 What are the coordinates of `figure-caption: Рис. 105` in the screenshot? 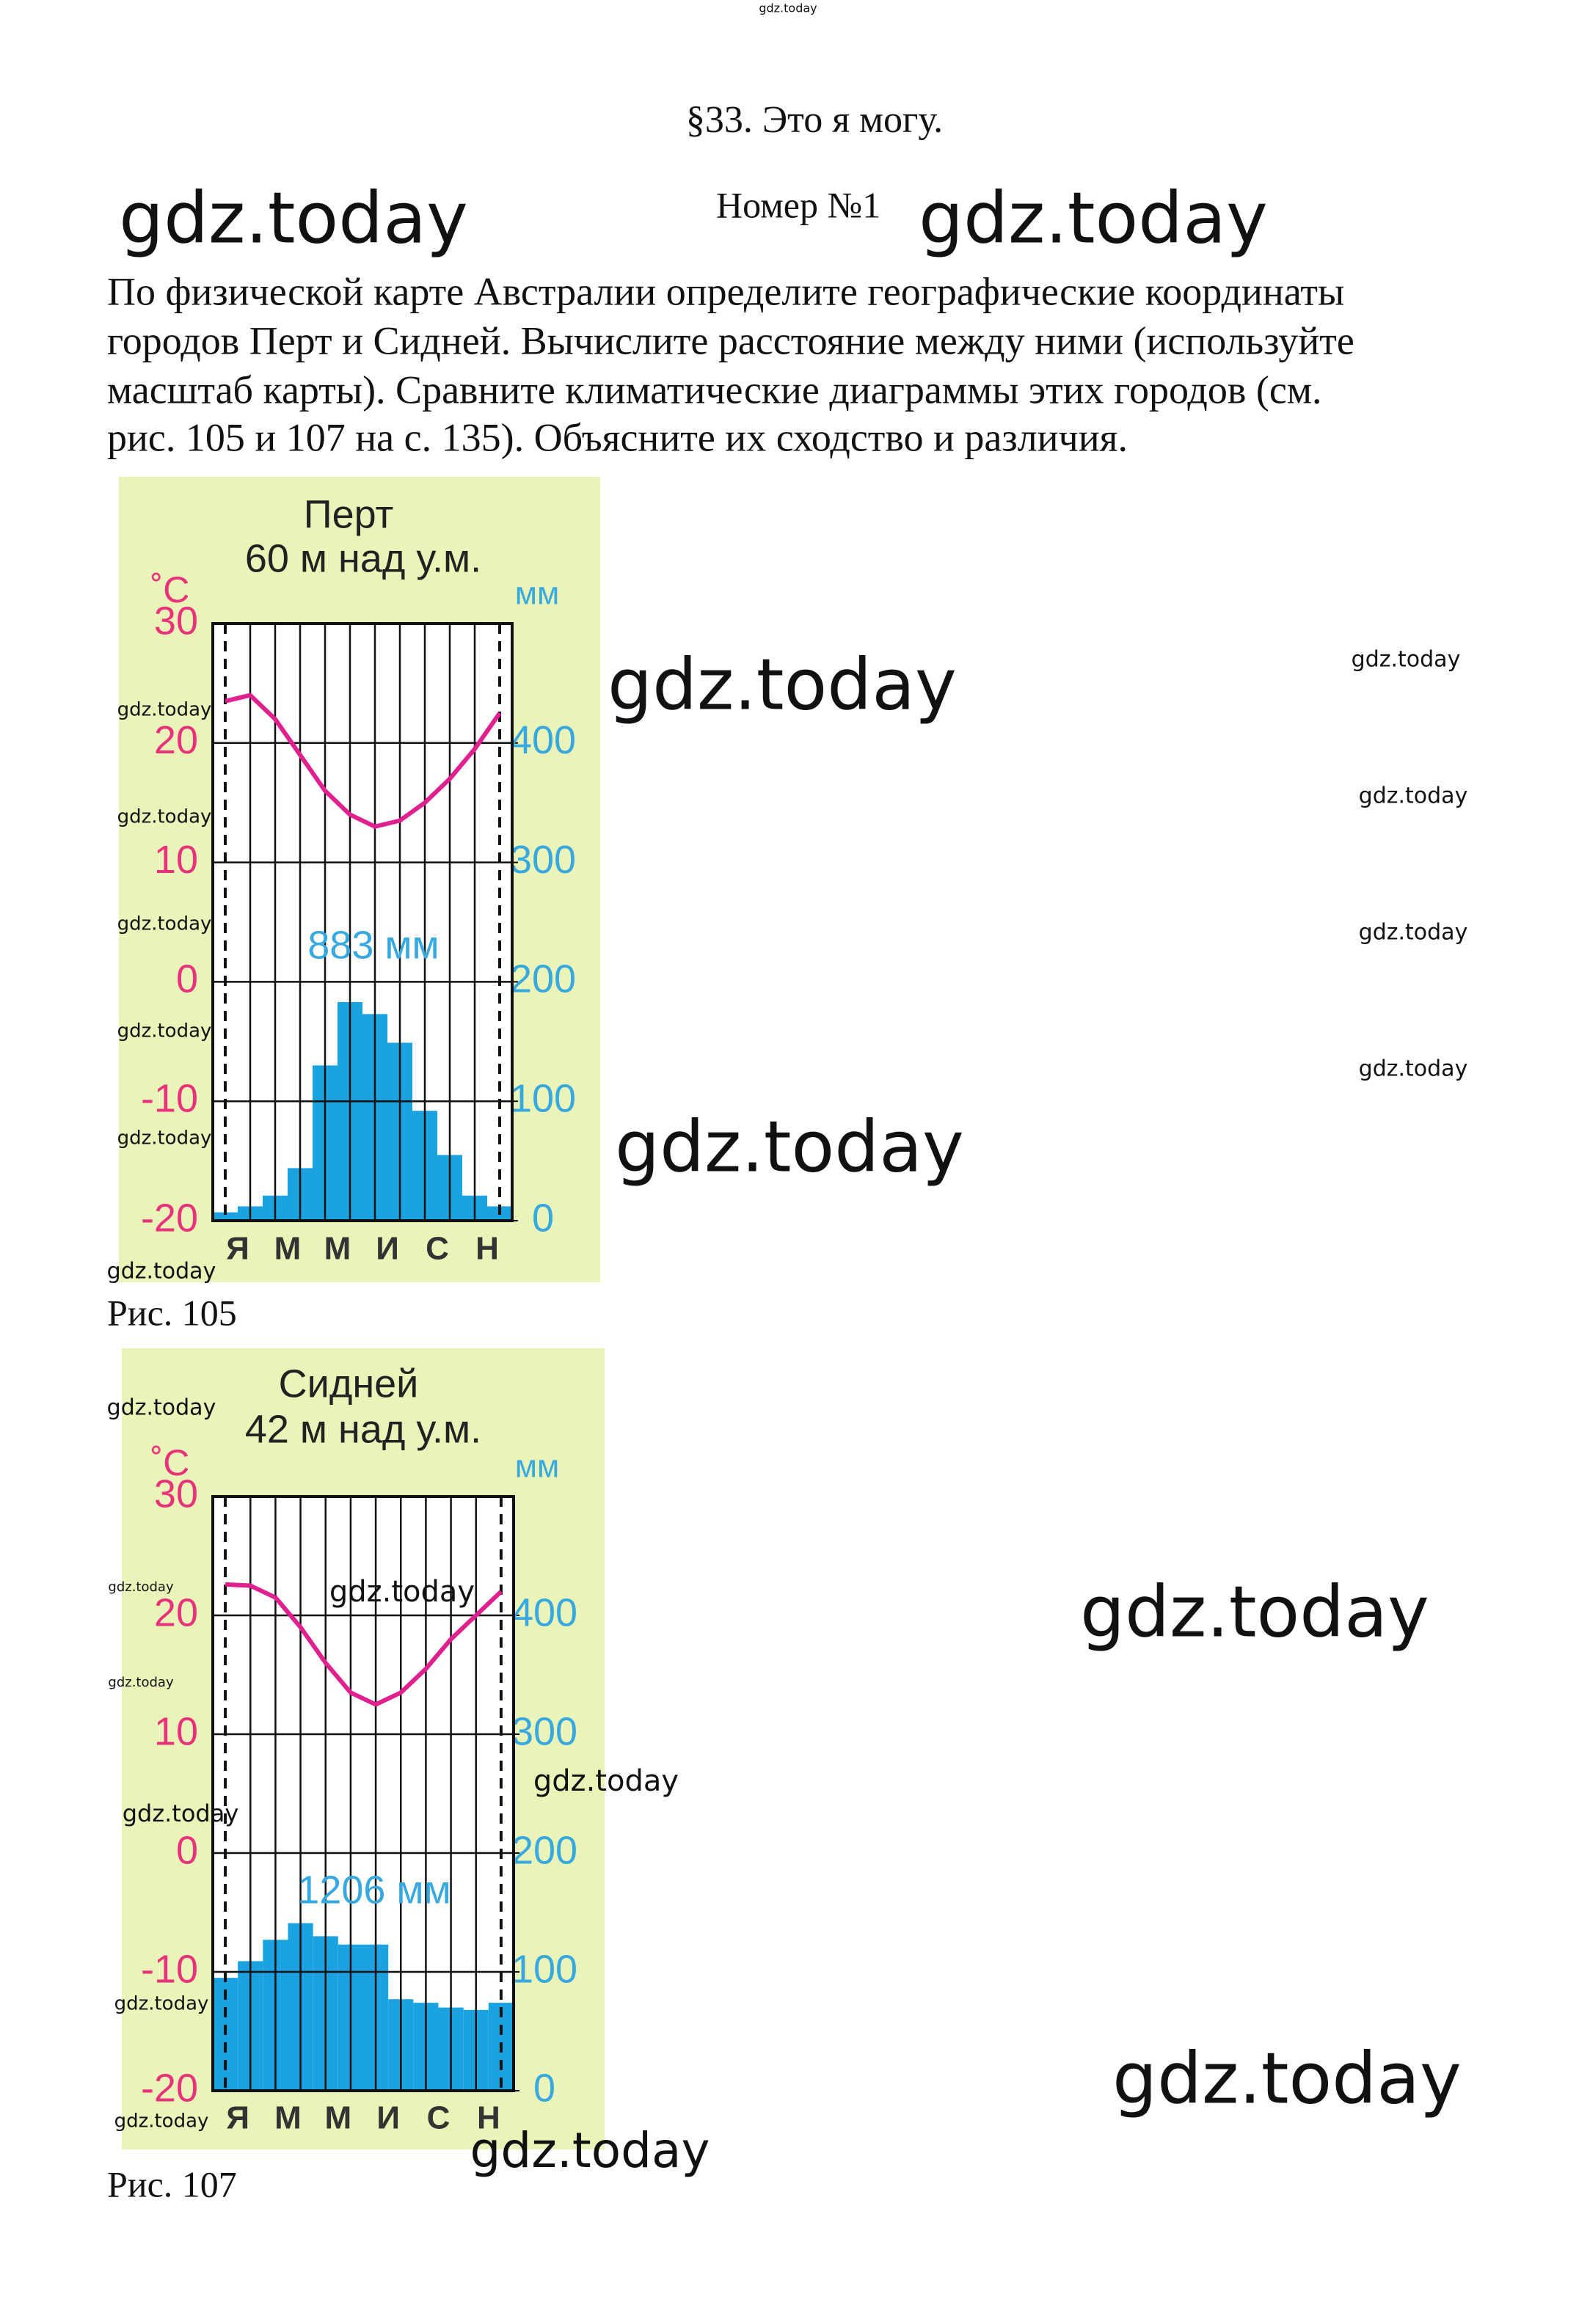 It's located at (172, 1312).